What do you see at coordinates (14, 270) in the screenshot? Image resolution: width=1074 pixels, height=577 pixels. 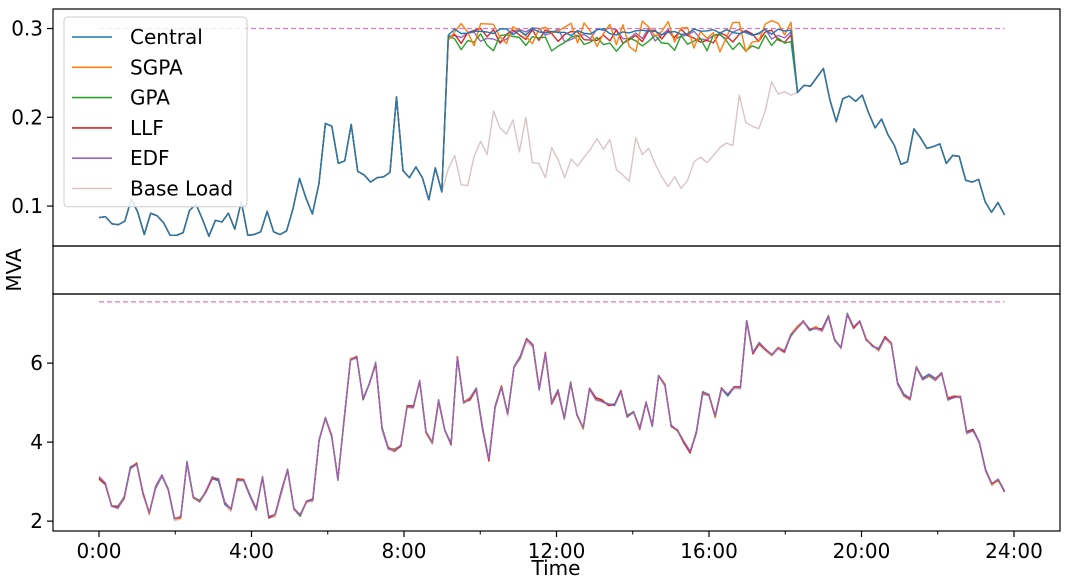 I see `y-axis-label: MVA` at bounding box center [14, 270].